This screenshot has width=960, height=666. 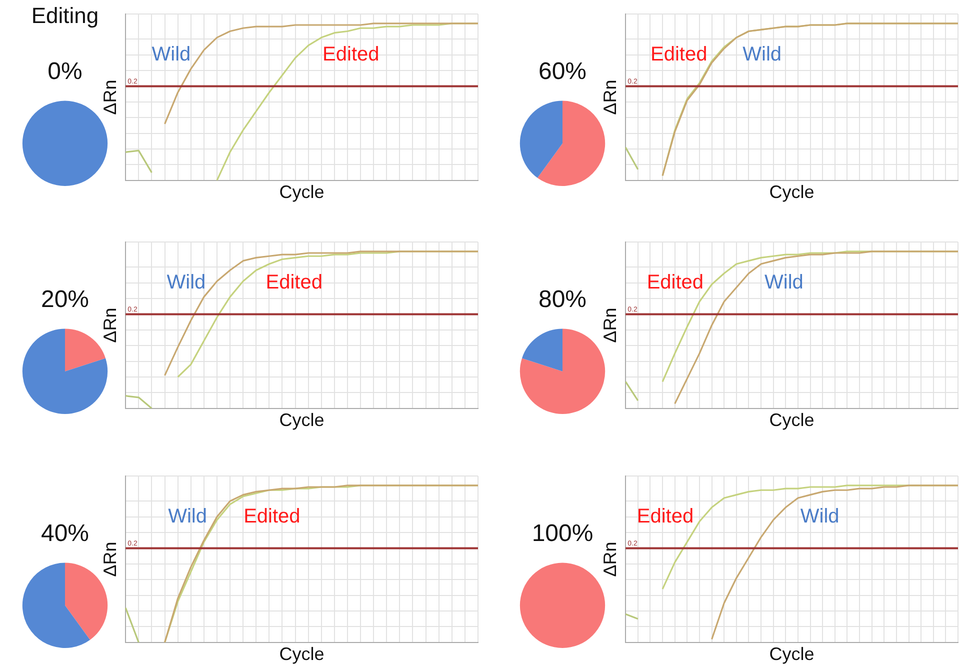 What do you see at coordinates (65, 15) in the screenshot?
I see `text: Editing` at bounding box center [65, 15].